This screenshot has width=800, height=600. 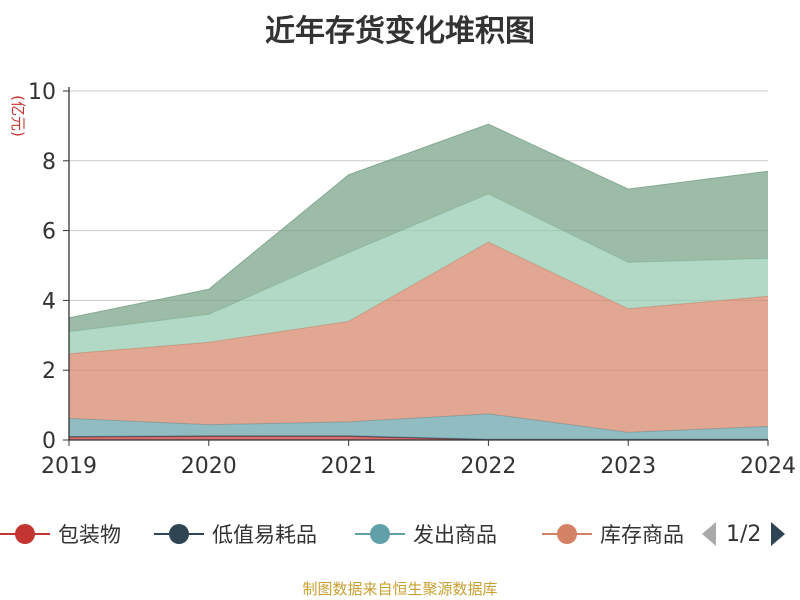 What do you see at coordinates (69, 466) in the screenshot?
I see `x-tick-label: 2019` at bounding box center [69, 466].